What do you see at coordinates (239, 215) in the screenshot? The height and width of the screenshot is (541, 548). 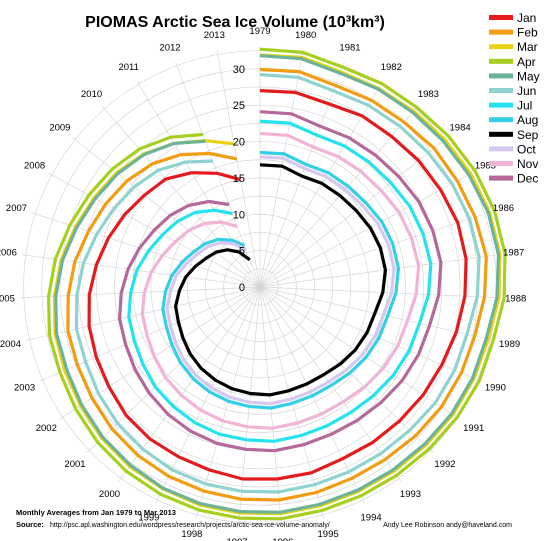 I see `r-tick-label: 10` at bounding box center [239, 215].